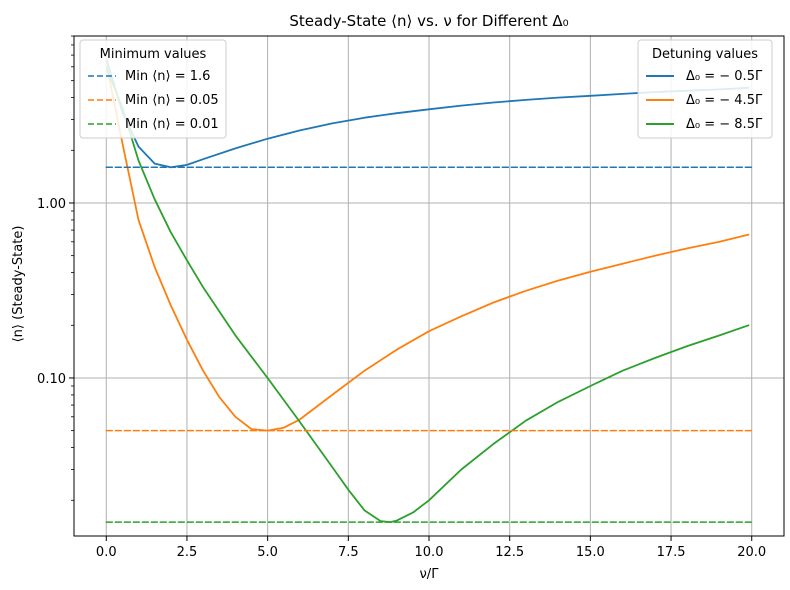 The width and height of the screenshot is (790, 590). I want to click on legend-det-entry-2: Δ₀ = − 4.5Γ, so click(724, 100).